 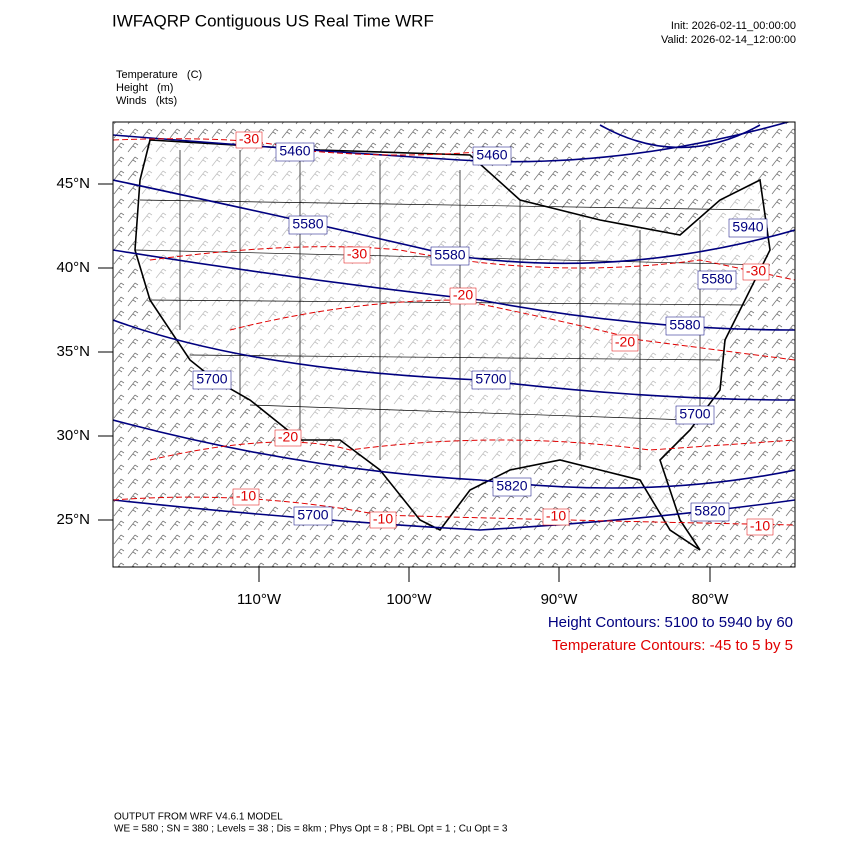 I want to click on temperature-legend: Temperature Contours: -45 to 5 by 5, so click(x=672, y=645).